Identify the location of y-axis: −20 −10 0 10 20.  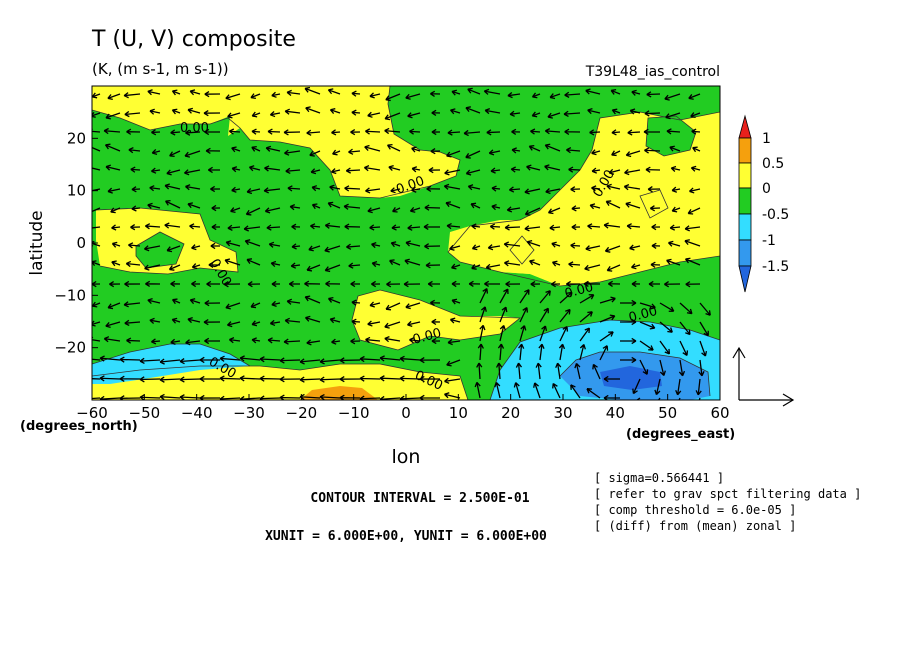
(76, 243).